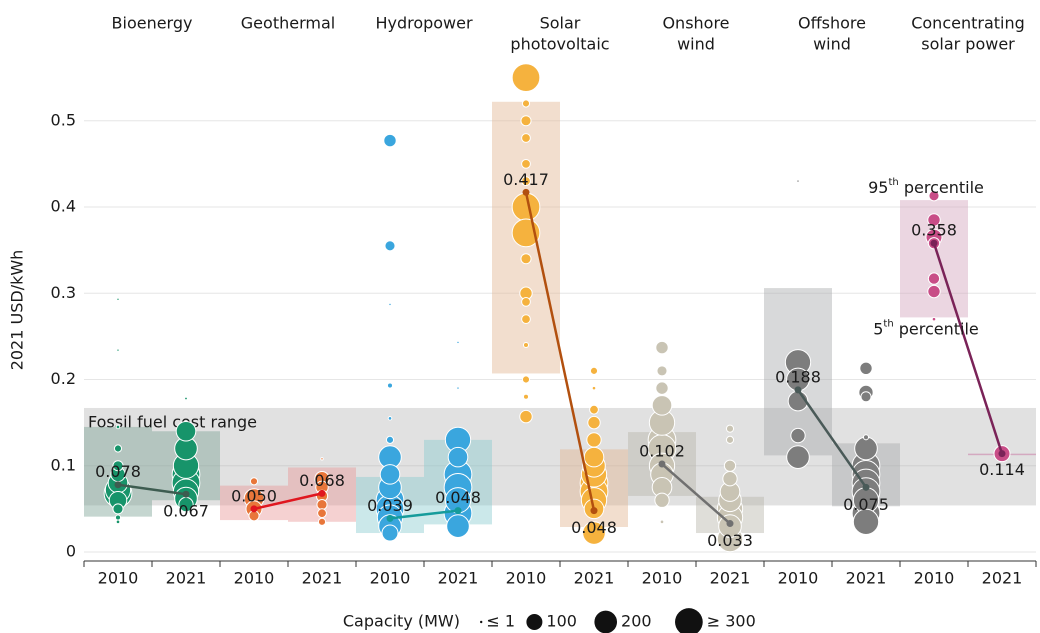 This screenshot has height=633, width=1040. What do you see at coordinates (689, 620) in the screenshot?
I see `legend-bubble` at bounding box center [689, 620].